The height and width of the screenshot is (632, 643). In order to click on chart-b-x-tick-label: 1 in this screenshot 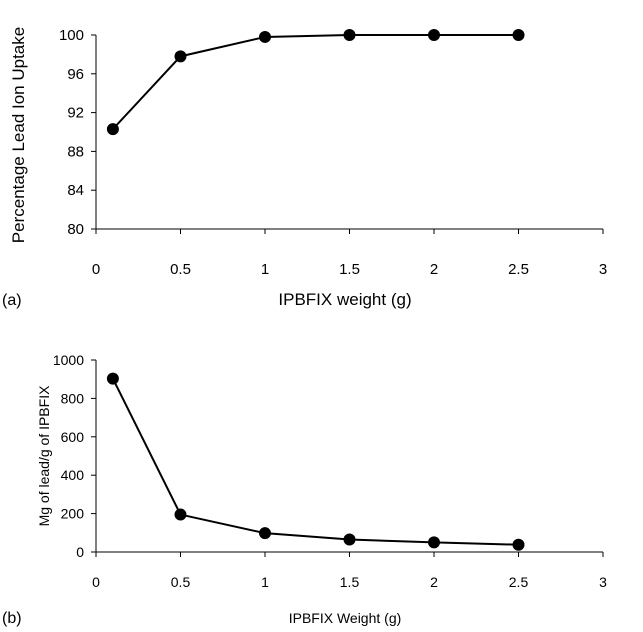, I will do `click(265, 582)`.